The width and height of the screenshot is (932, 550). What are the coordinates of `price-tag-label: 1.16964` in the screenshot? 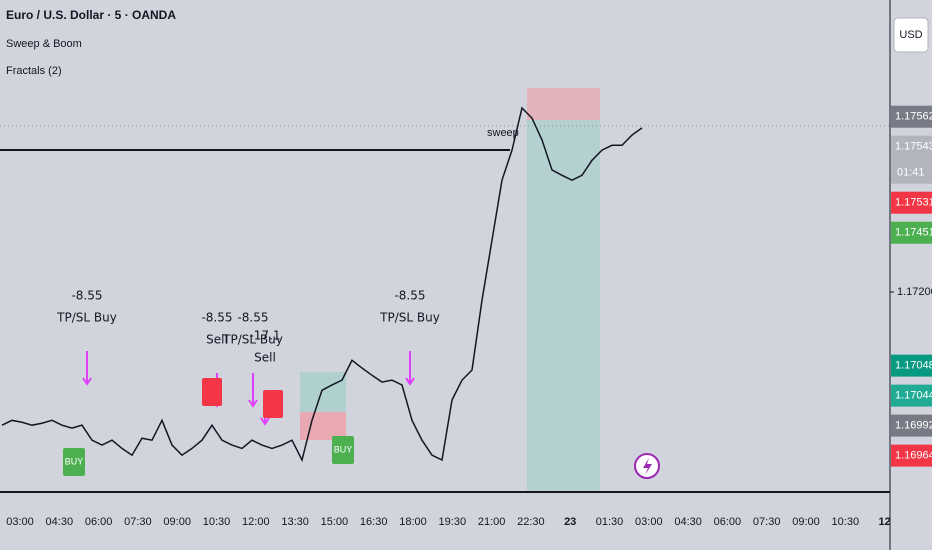 It's located at (913, 456).